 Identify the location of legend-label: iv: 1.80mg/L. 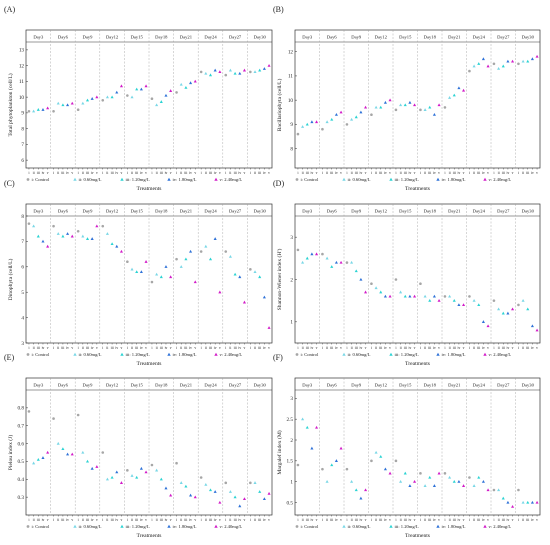
(185, 354).